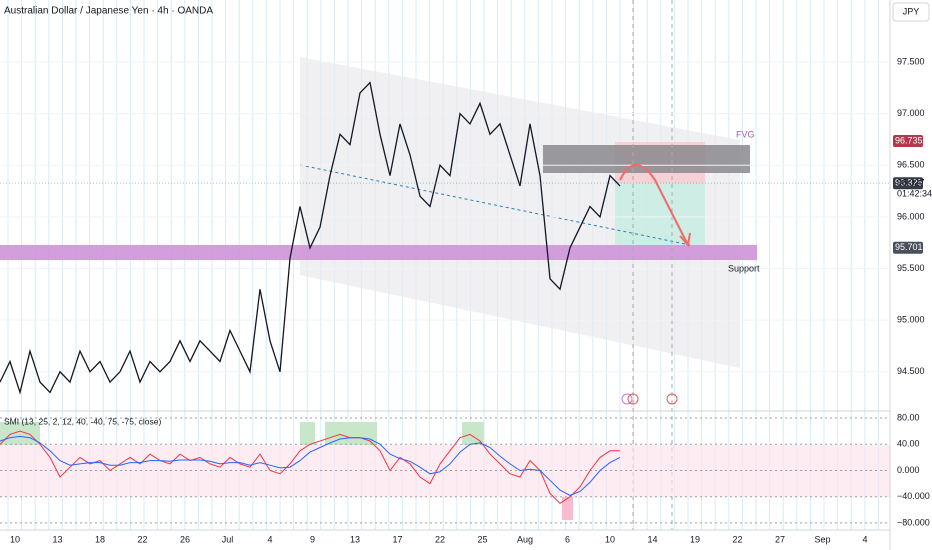 The height and width of the screenshot is (550, 932). What do you see at coordinates (567, 508) in the screenshot?
I see `smi-oversold` at bounding box center [567, 508].